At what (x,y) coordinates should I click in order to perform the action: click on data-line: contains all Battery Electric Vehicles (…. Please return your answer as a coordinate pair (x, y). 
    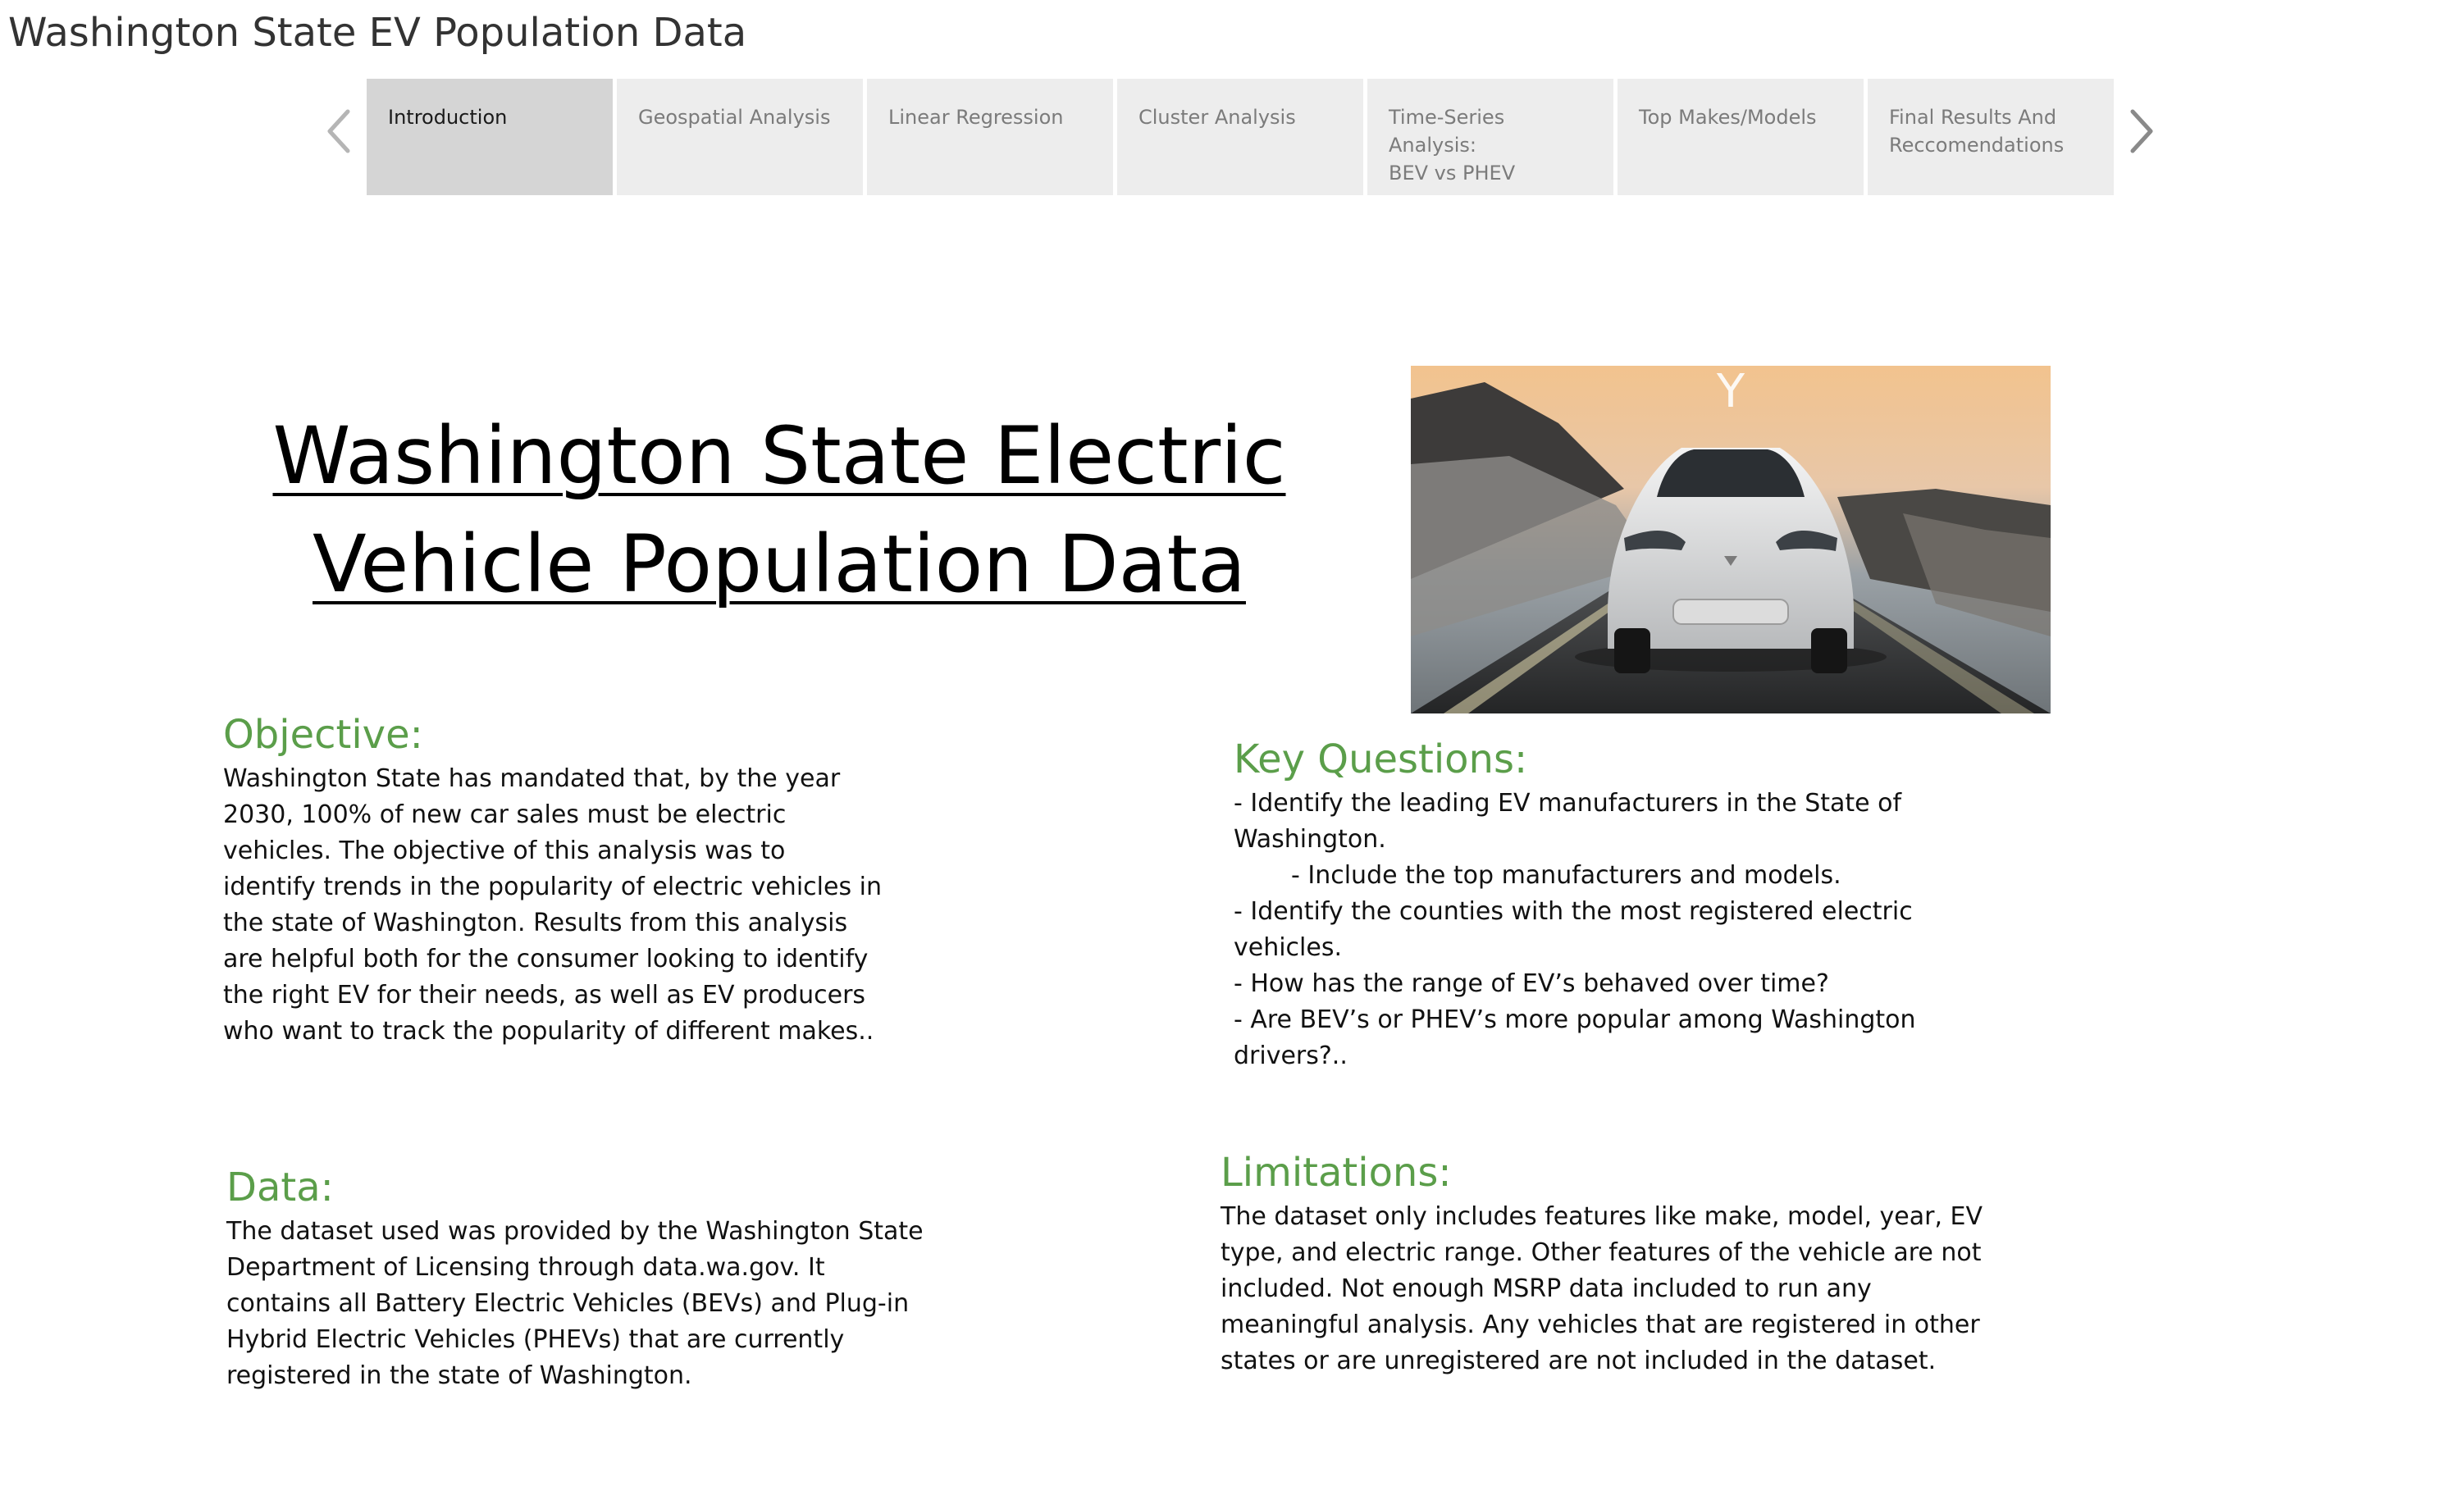
    Looking at the image, I should click on (568, 1303).